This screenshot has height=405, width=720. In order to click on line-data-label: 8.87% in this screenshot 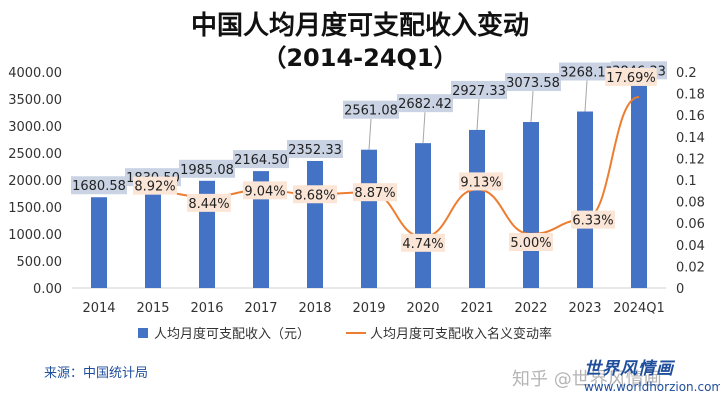, I will do `click(374, 193)`.